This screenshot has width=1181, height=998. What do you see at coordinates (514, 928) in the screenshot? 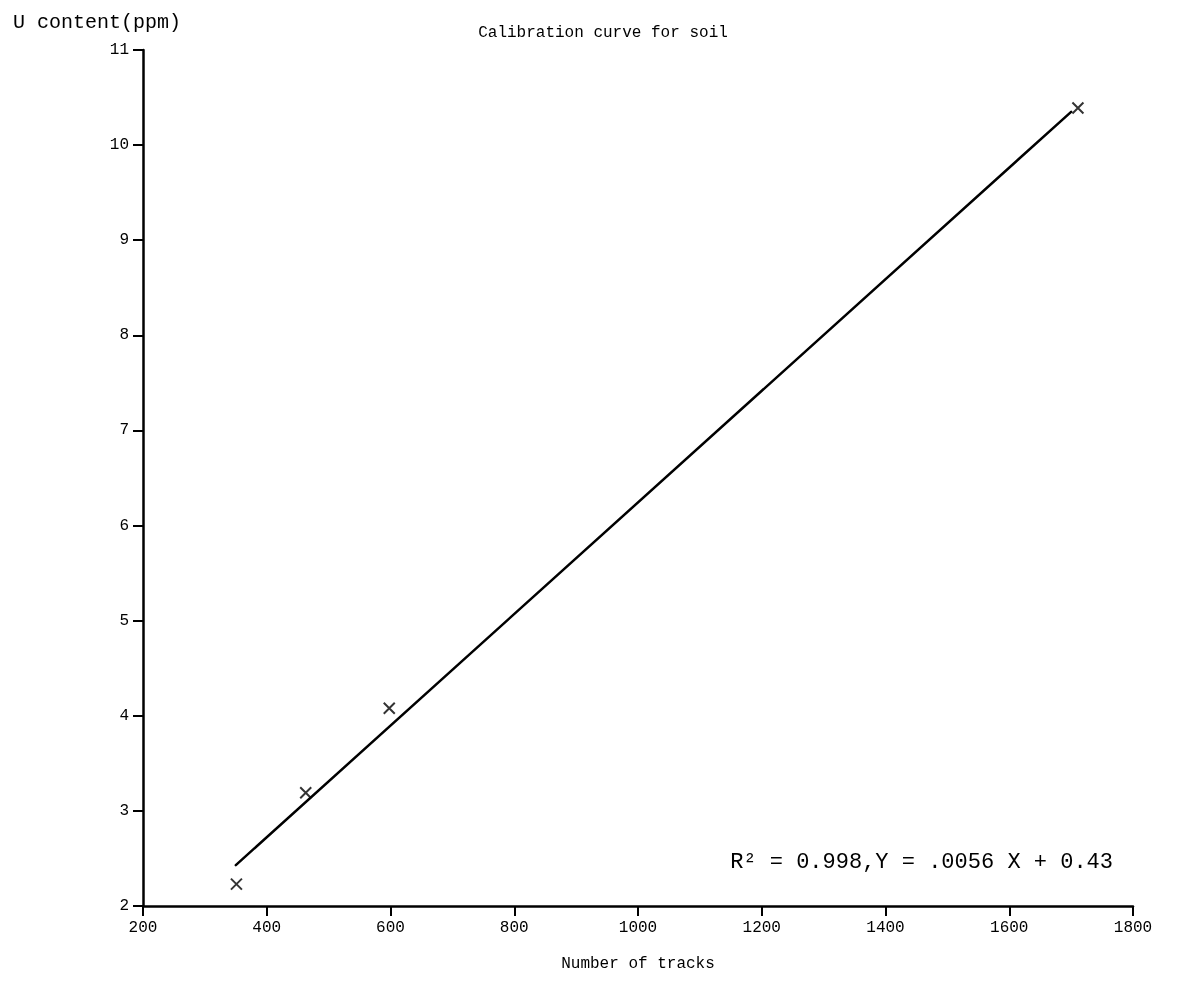
I see `x-tick-label: 800` at bounding box center [514, 928].